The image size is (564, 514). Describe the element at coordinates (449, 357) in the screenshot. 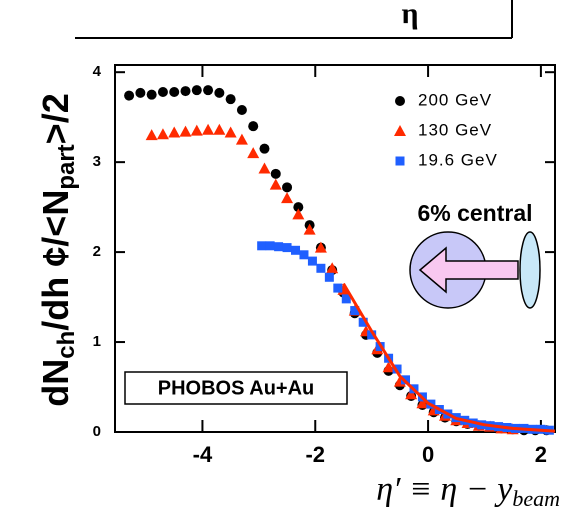

I see `fit-line` at that location.